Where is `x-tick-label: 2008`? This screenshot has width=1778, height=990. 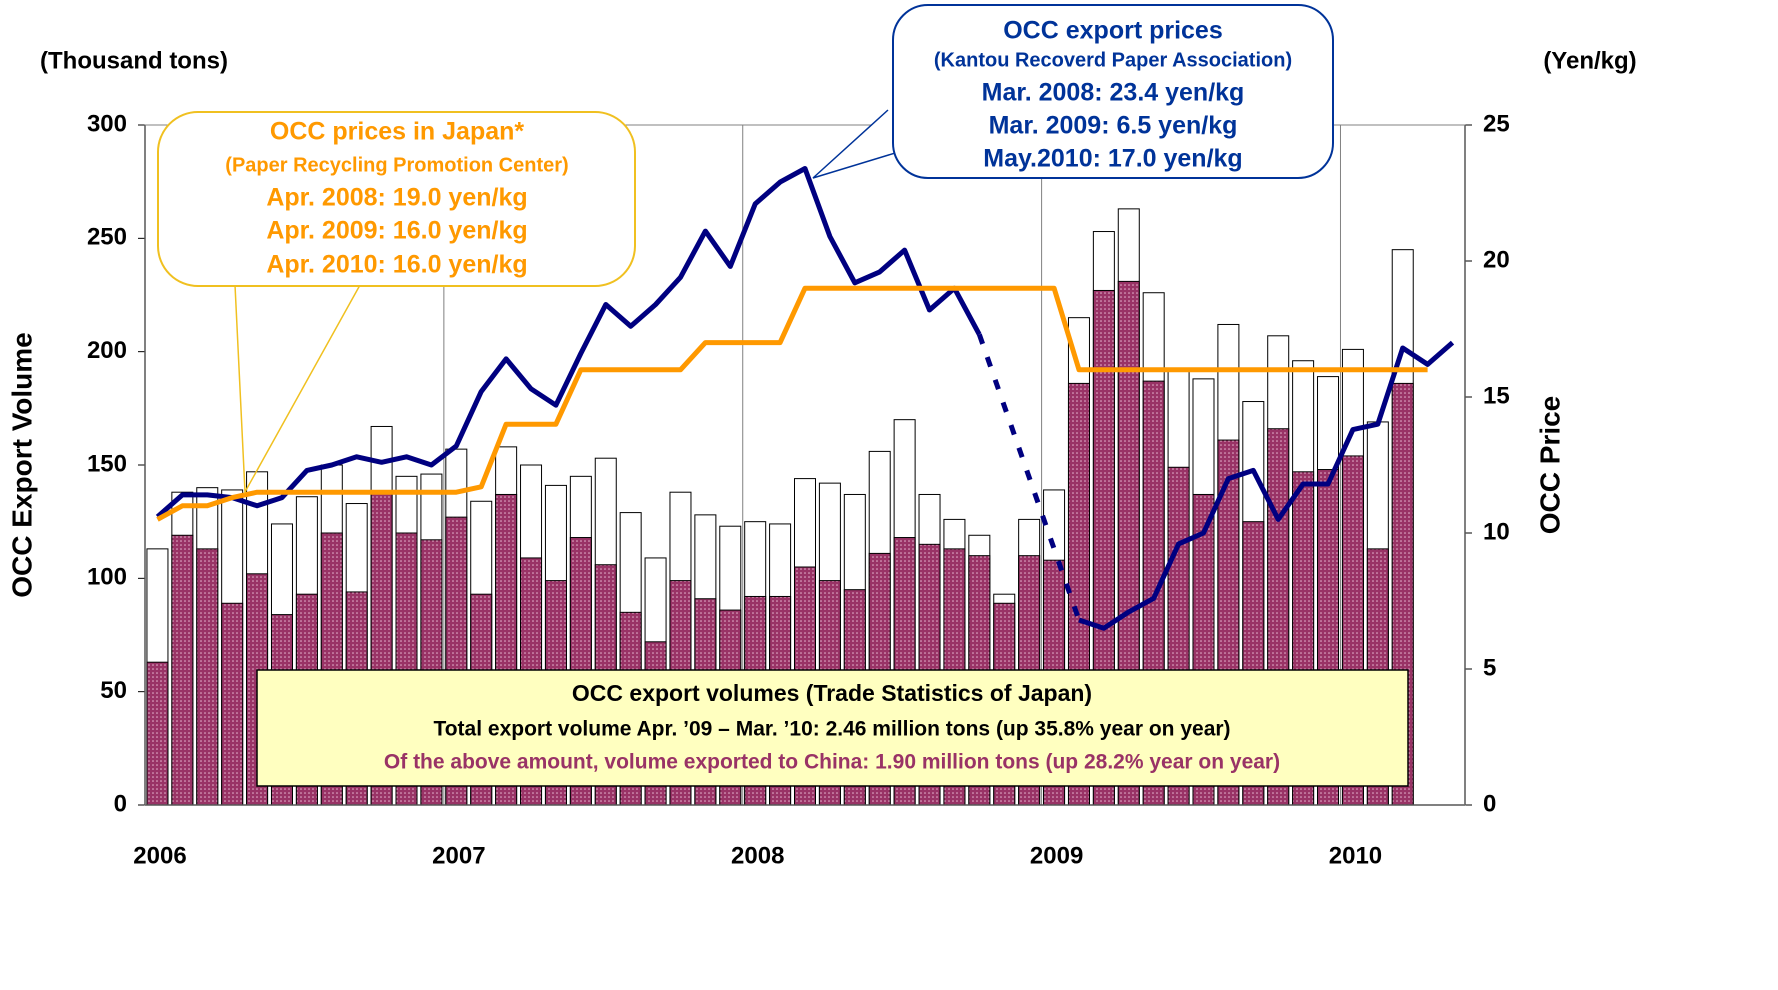 x-tick-label: 2008 is located at coordinates (757, 855).